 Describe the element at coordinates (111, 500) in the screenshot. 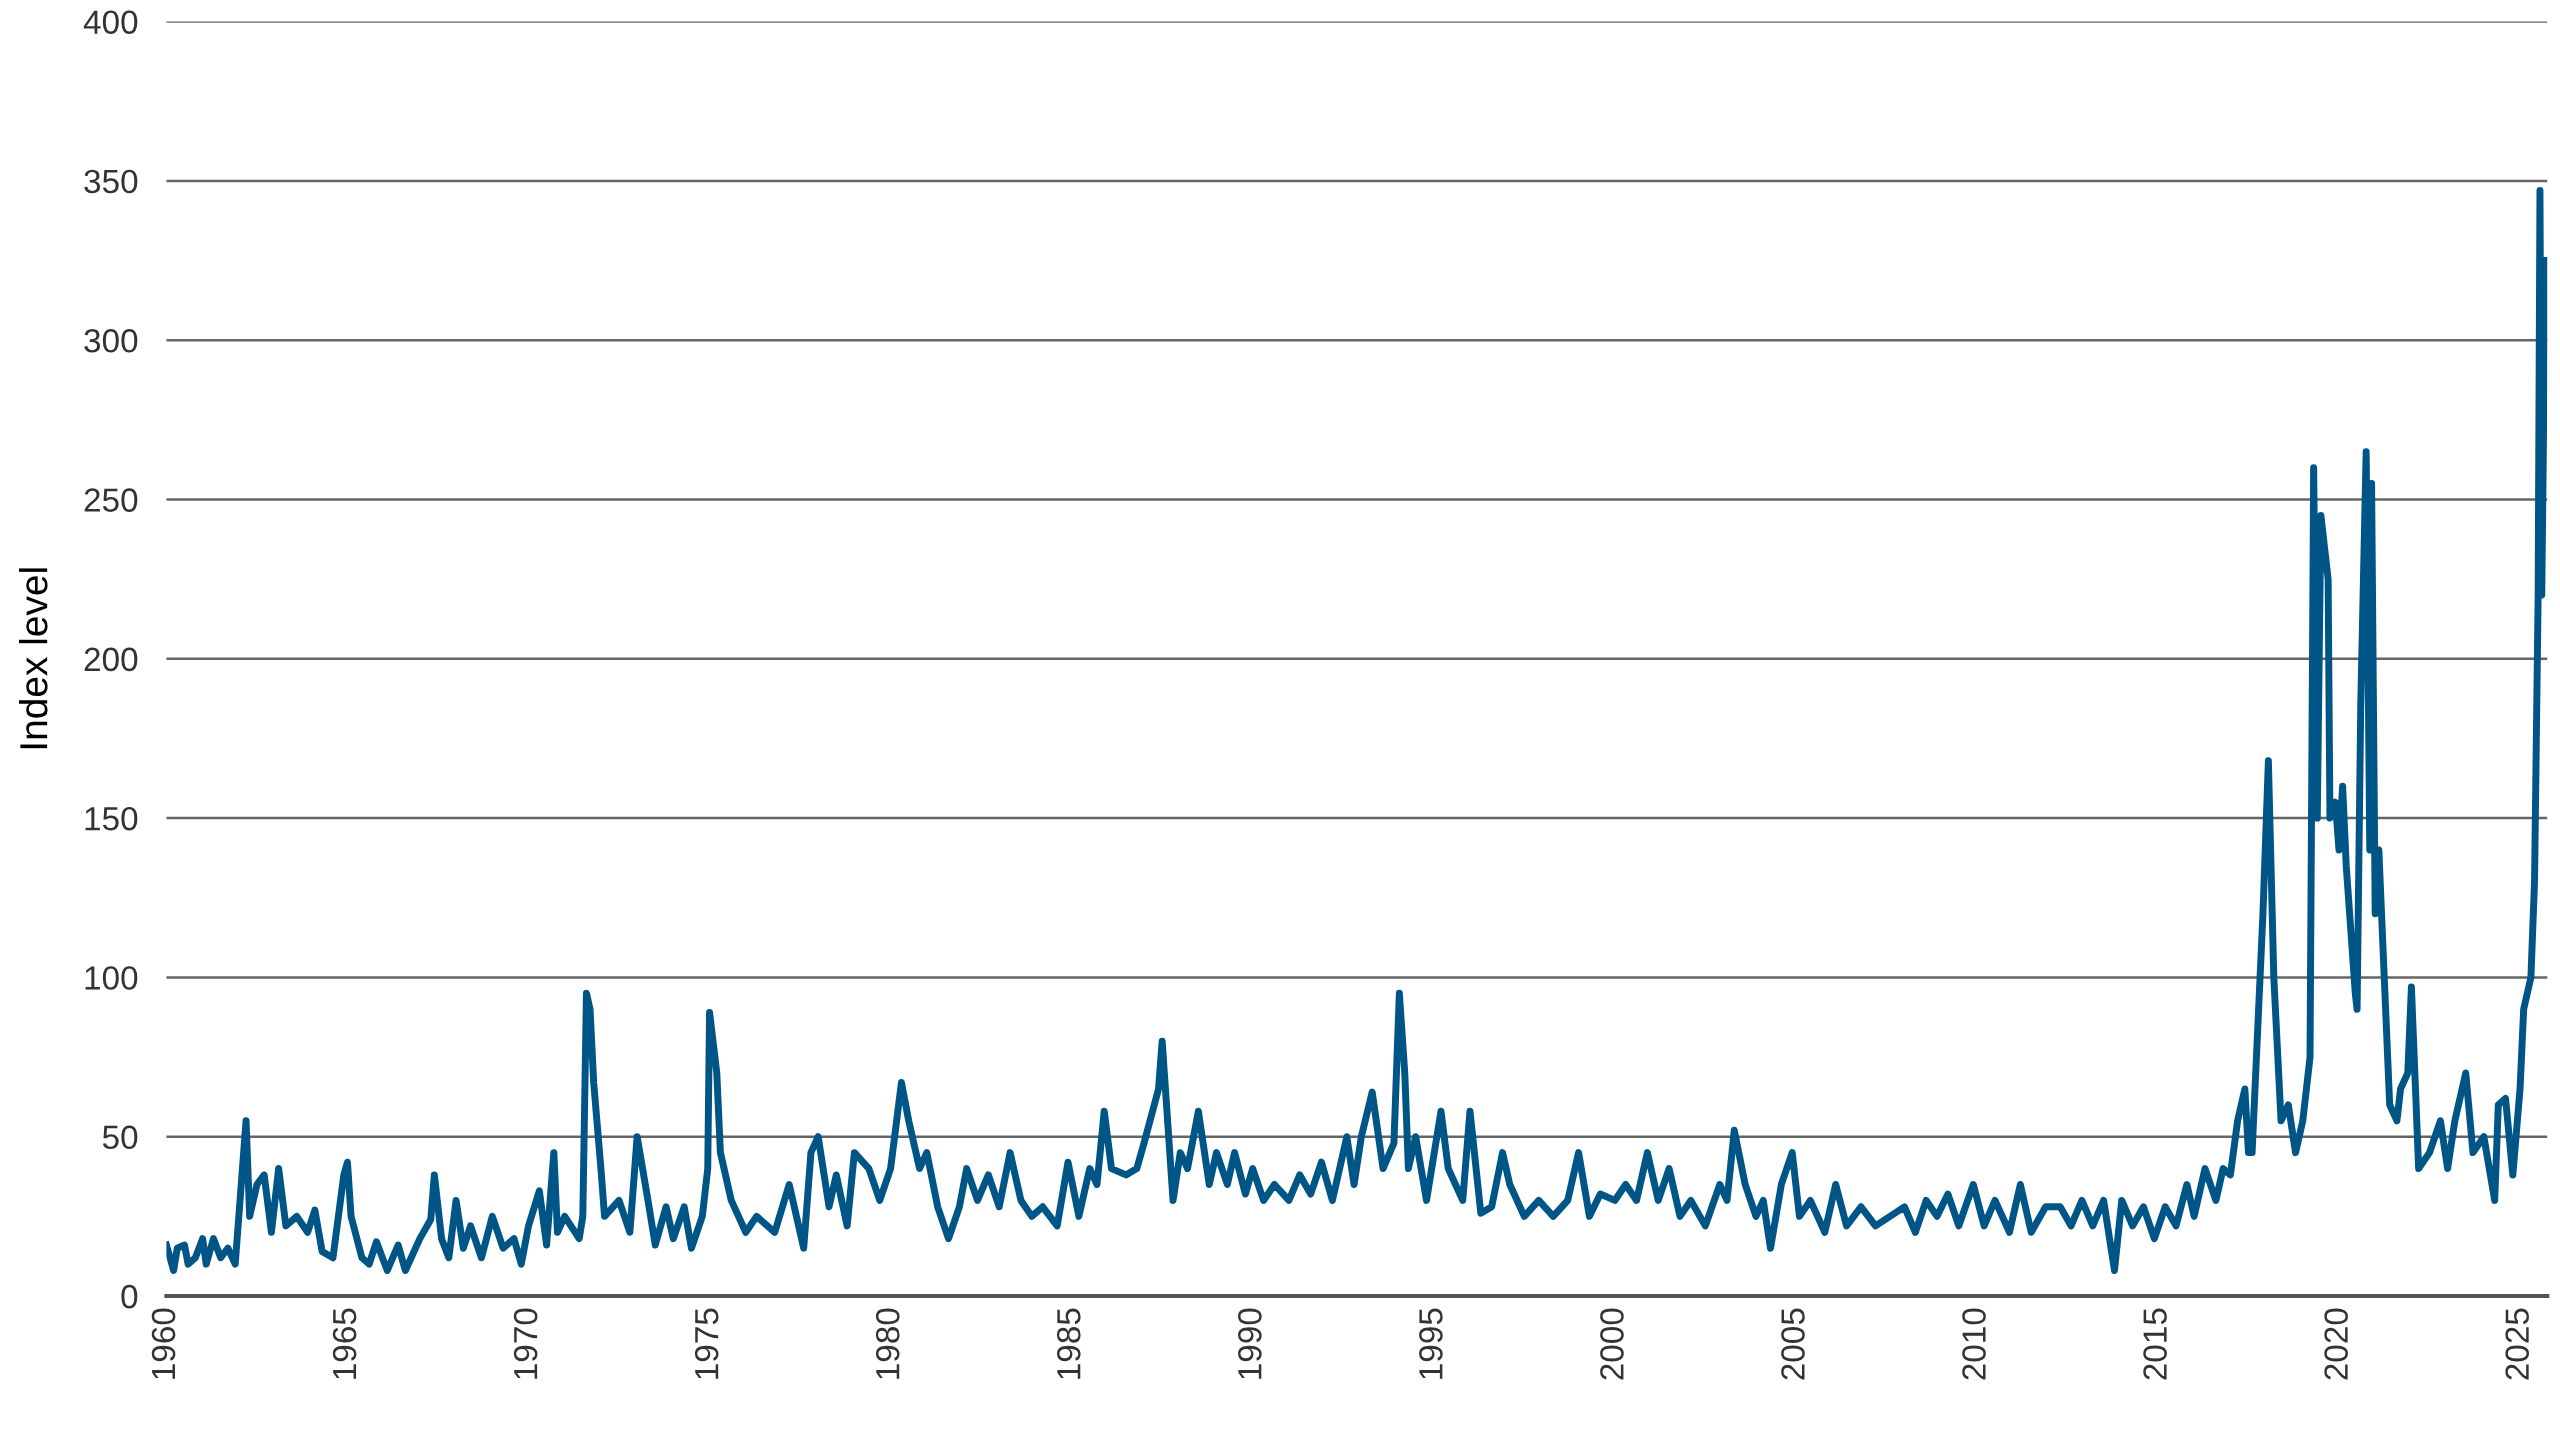

I see `y-tick-label: 250` at that location.